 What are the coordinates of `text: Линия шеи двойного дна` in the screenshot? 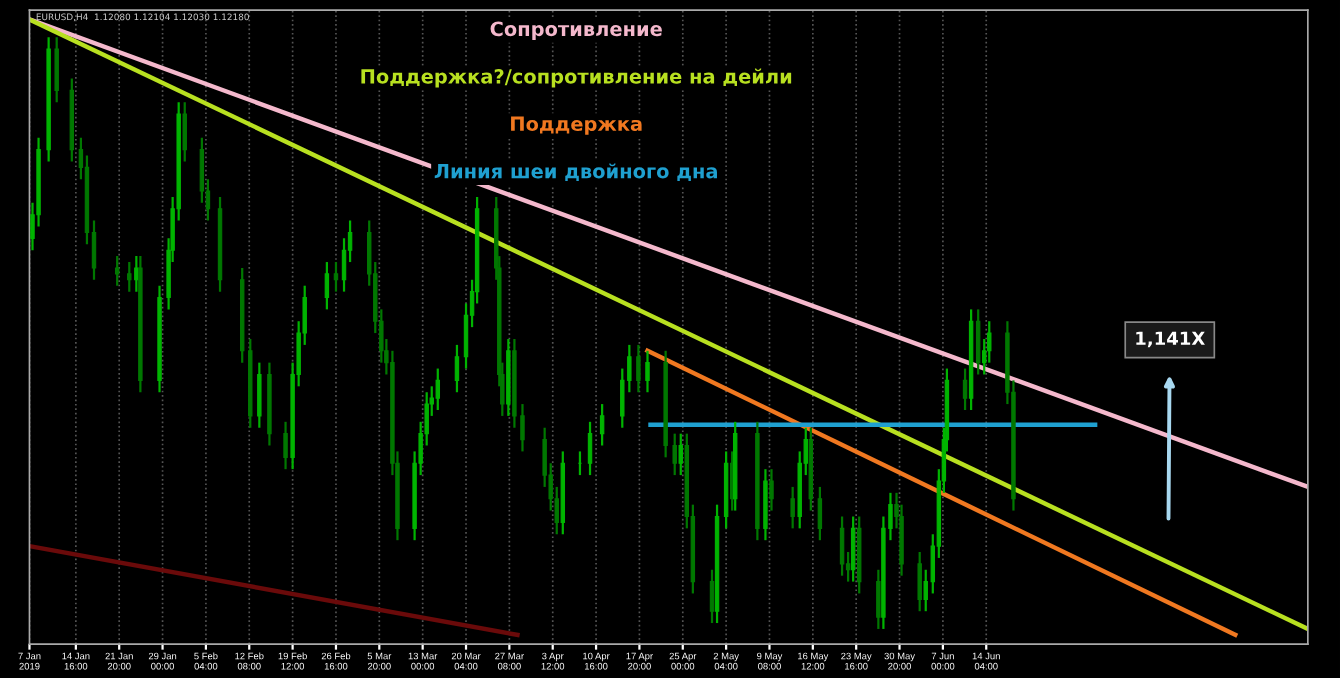 It's located at (575, 172).